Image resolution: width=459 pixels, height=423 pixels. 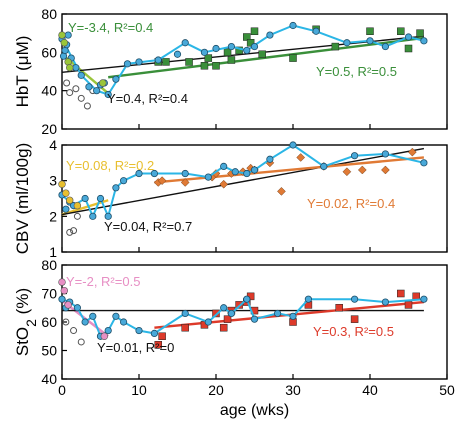 I want to click on y-tick-label: 20, so click(x=49, y=129).